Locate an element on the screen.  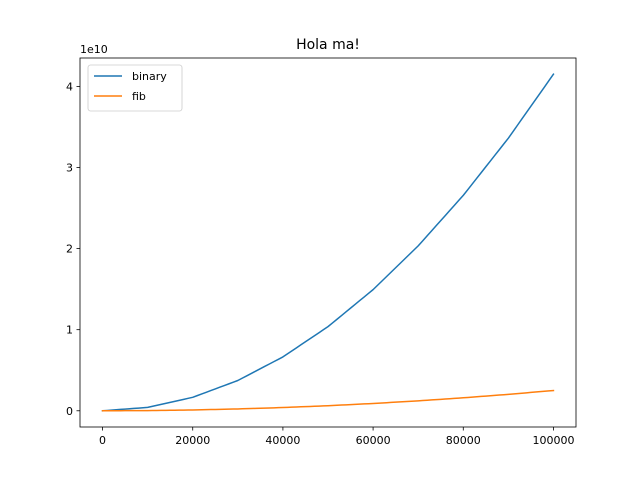
legend-label-fib: fib is located at coordinates (139, 96).